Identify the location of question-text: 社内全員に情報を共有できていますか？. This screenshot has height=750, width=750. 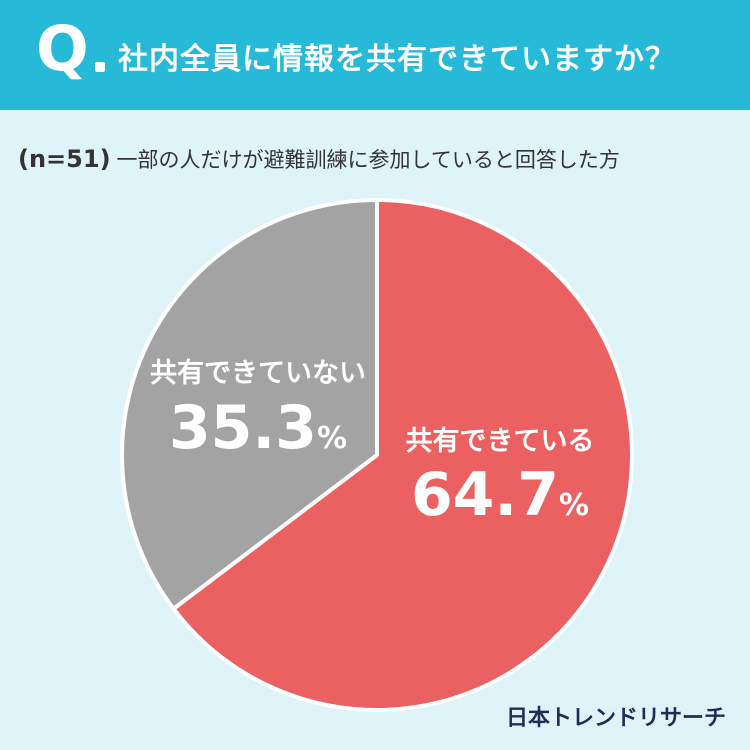
(397, 59).